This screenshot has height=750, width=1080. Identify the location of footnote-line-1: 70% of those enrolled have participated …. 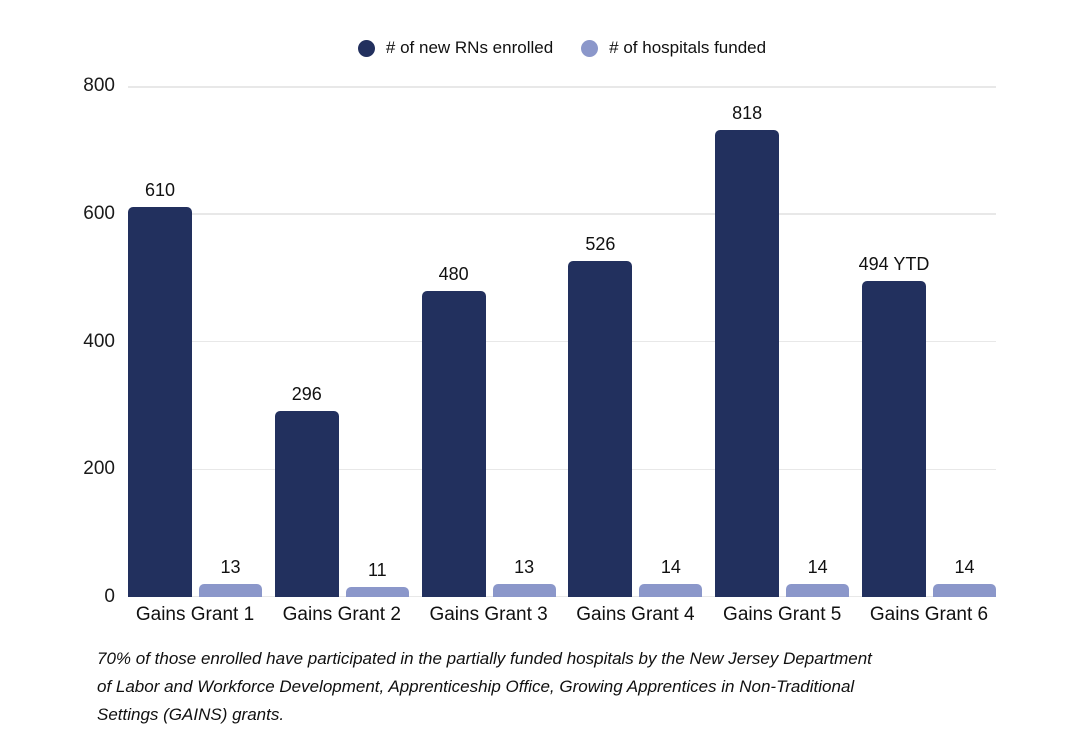
(484, 658).